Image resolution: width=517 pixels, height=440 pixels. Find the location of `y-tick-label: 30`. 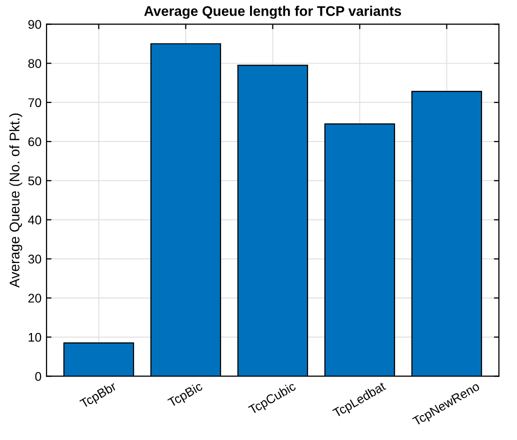

y-tick-label: 30 is located at coordinates (35, 259).